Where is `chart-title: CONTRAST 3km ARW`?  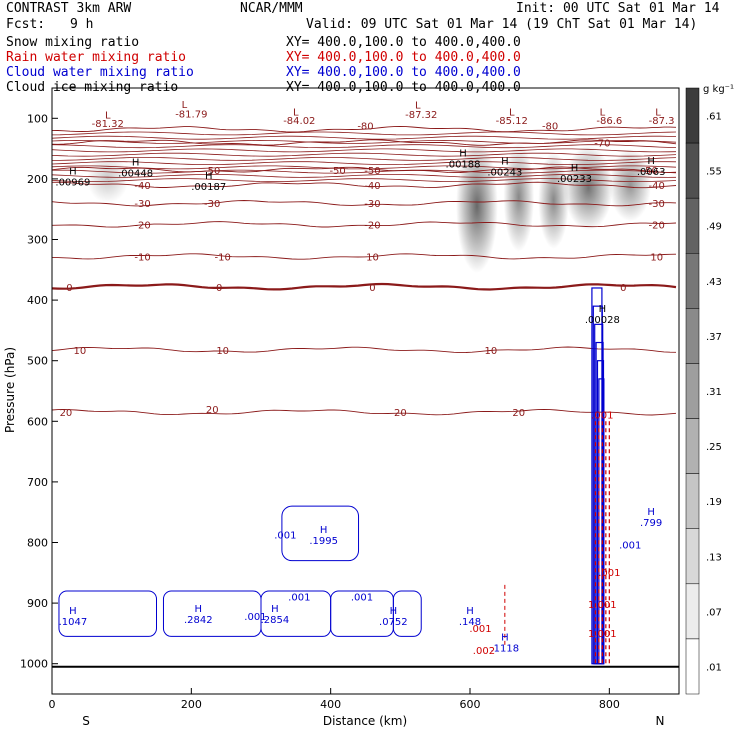 chart-title: CONTRAST 3km ARW is located at coordinates (69, 8).